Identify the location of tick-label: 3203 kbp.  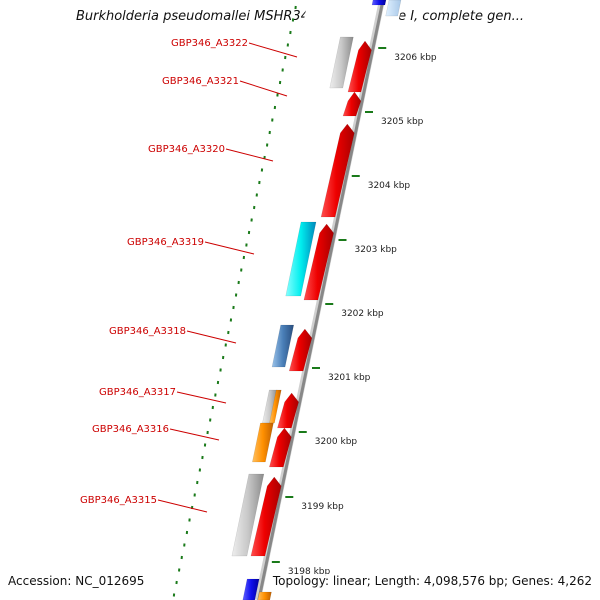
(375, 250).